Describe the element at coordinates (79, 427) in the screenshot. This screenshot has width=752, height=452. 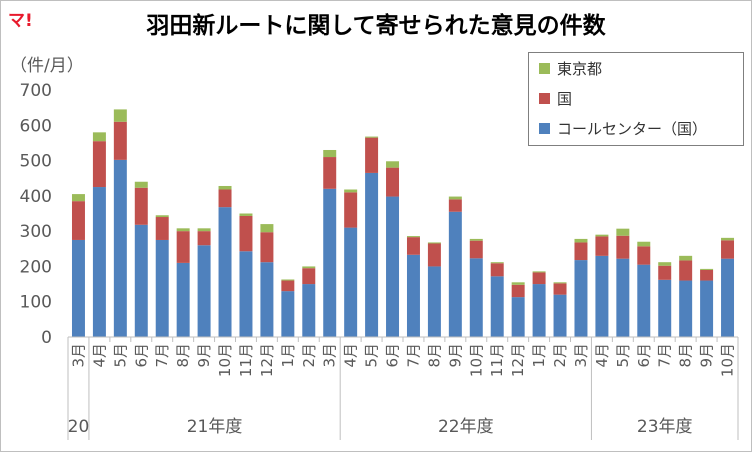
I see `year-group-label: 20` at that location.